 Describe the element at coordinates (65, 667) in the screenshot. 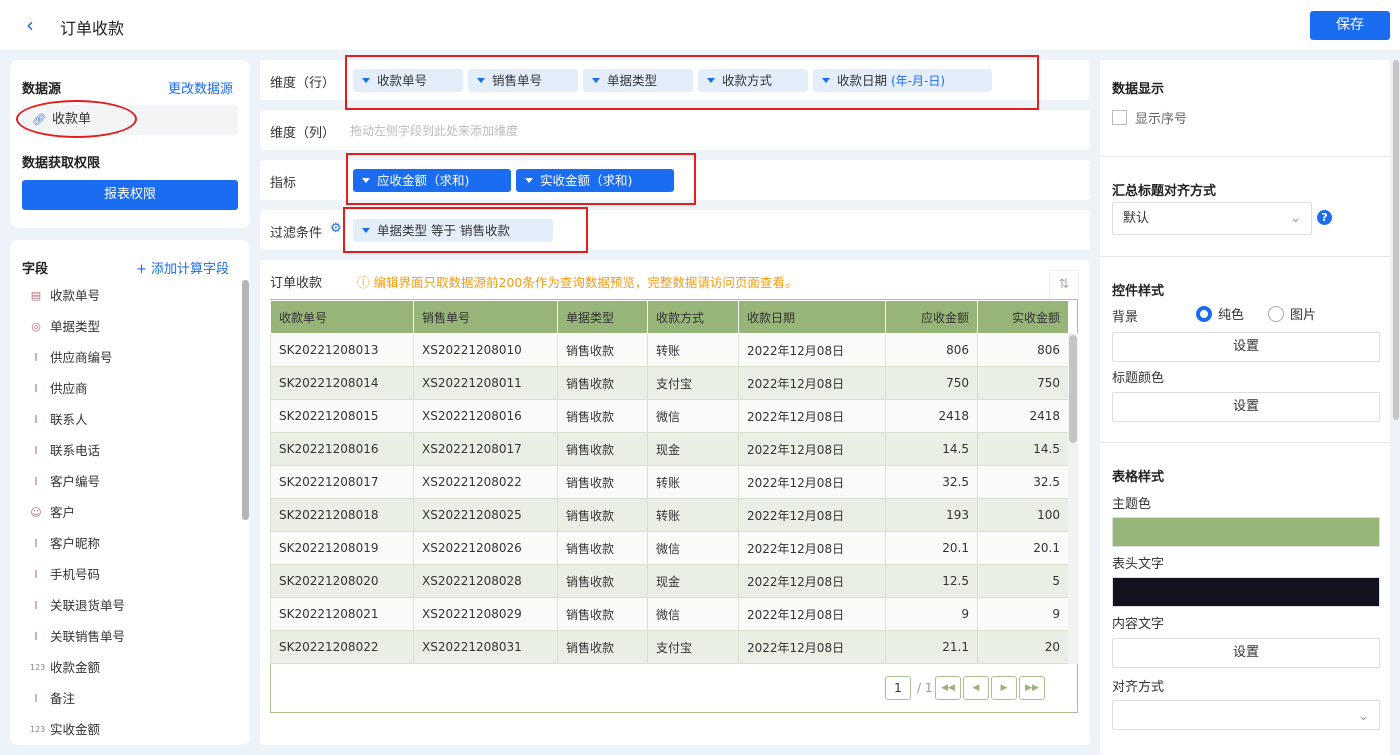

I see `field-item: 123 收款金额` at that location.